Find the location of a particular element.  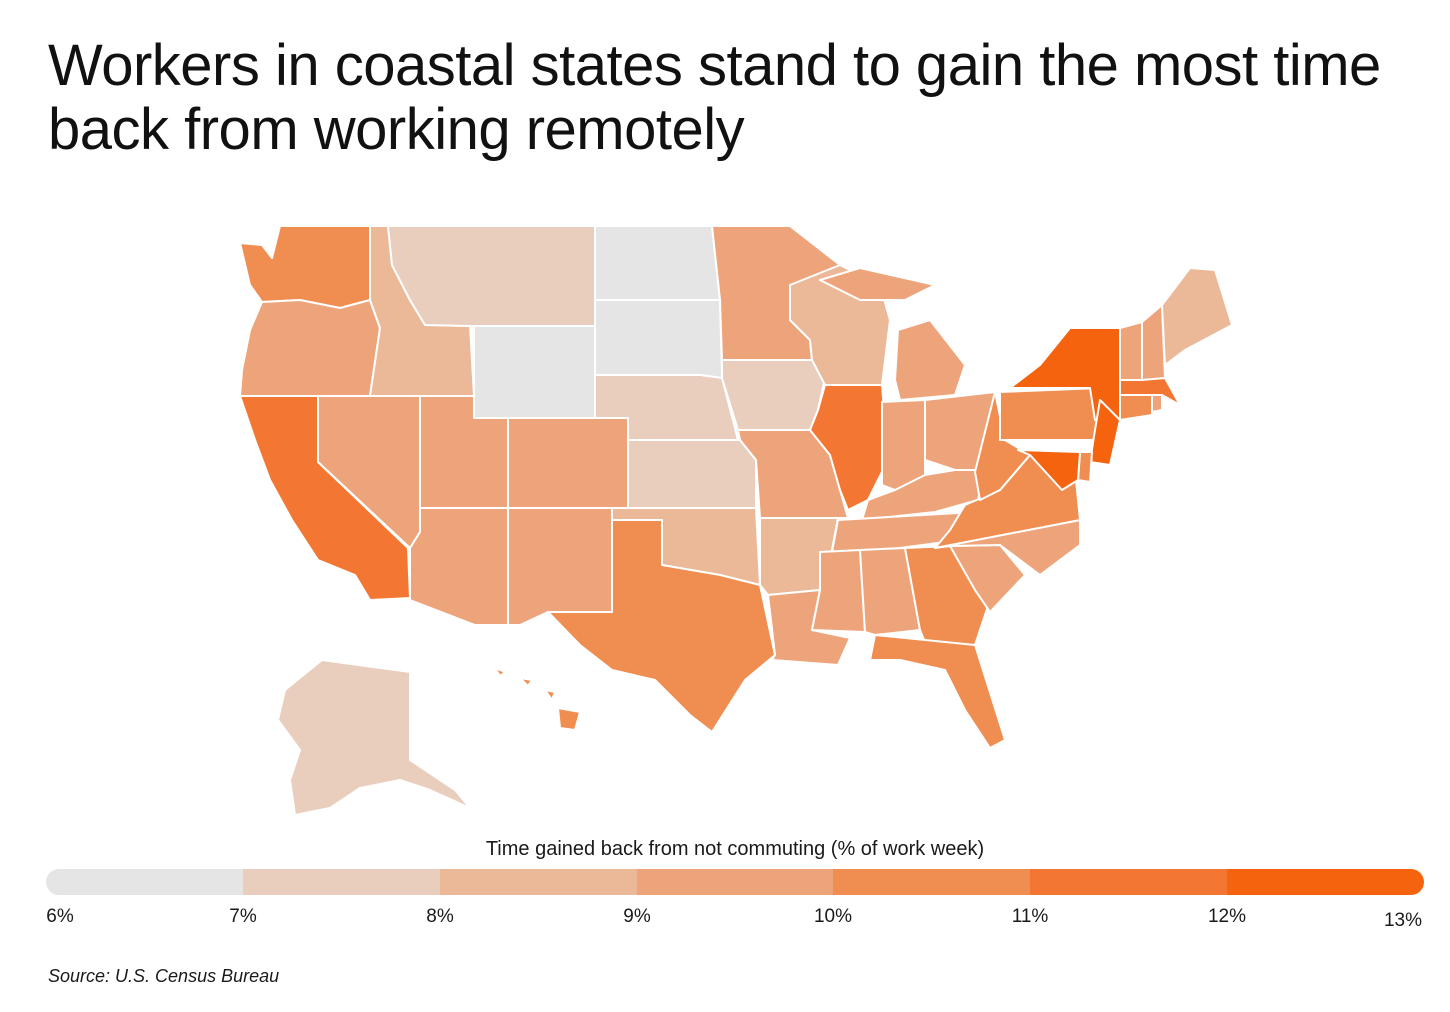

state-mi is located at coordinates (892, 334).